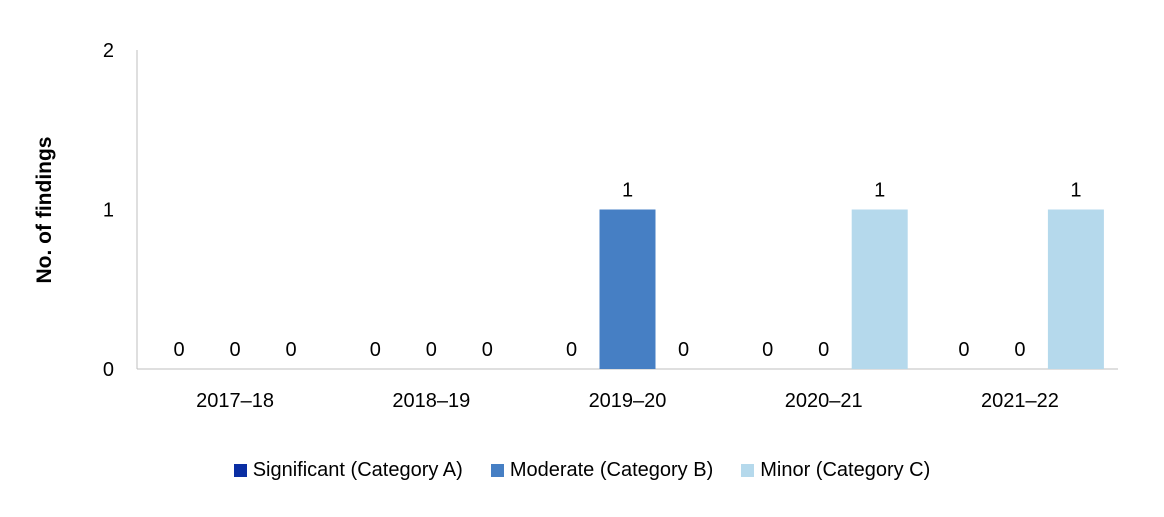 This screenshot has width=1164, height=517. Describe the element at coordinates (357, 469) in the screenshot. I see `legend-label: Significant (Category A)` at that location.